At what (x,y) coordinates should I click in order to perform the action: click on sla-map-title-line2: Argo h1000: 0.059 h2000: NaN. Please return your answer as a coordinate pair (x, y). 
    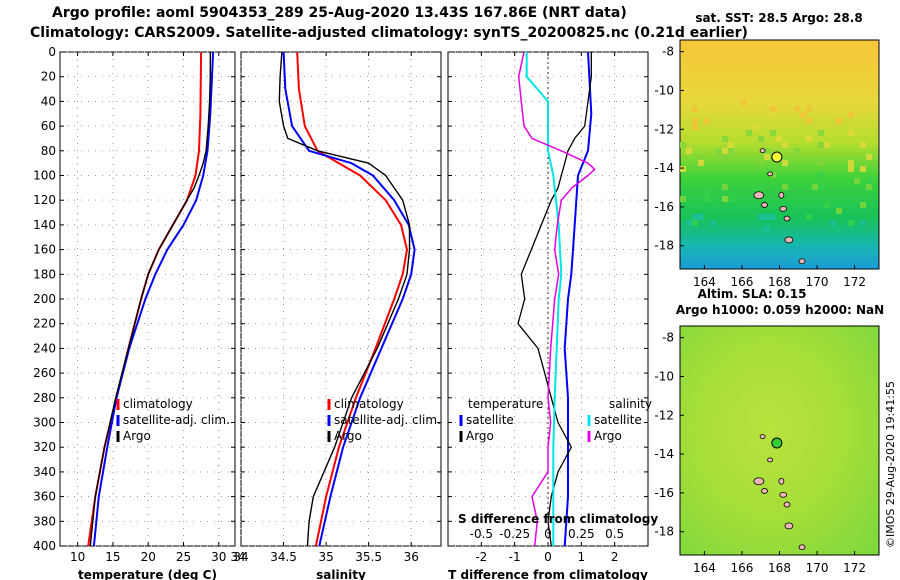
    Looking at the image, I should click on (780, 310).